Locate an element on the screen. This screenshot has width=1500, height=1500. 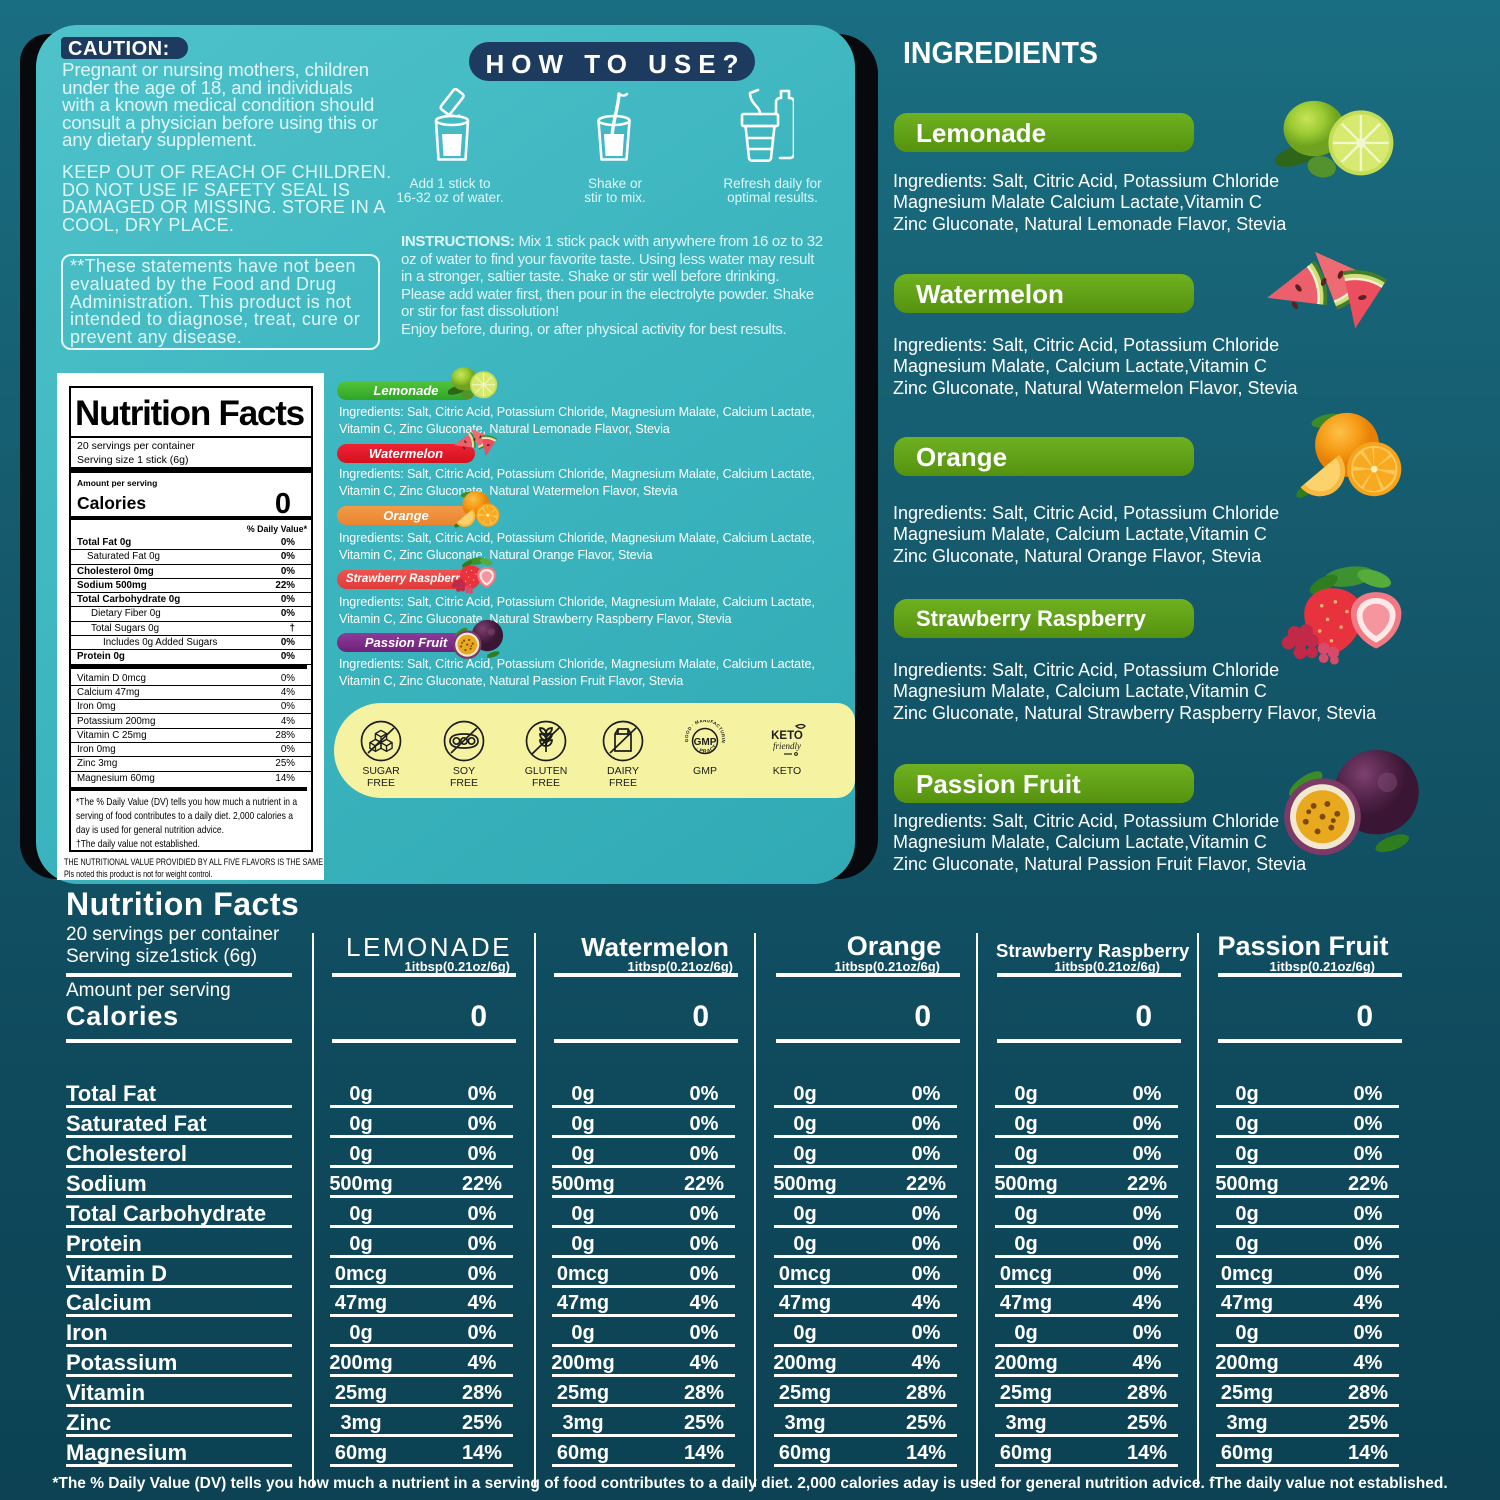
svg-text: GMP is located at coordinates (705, 742).